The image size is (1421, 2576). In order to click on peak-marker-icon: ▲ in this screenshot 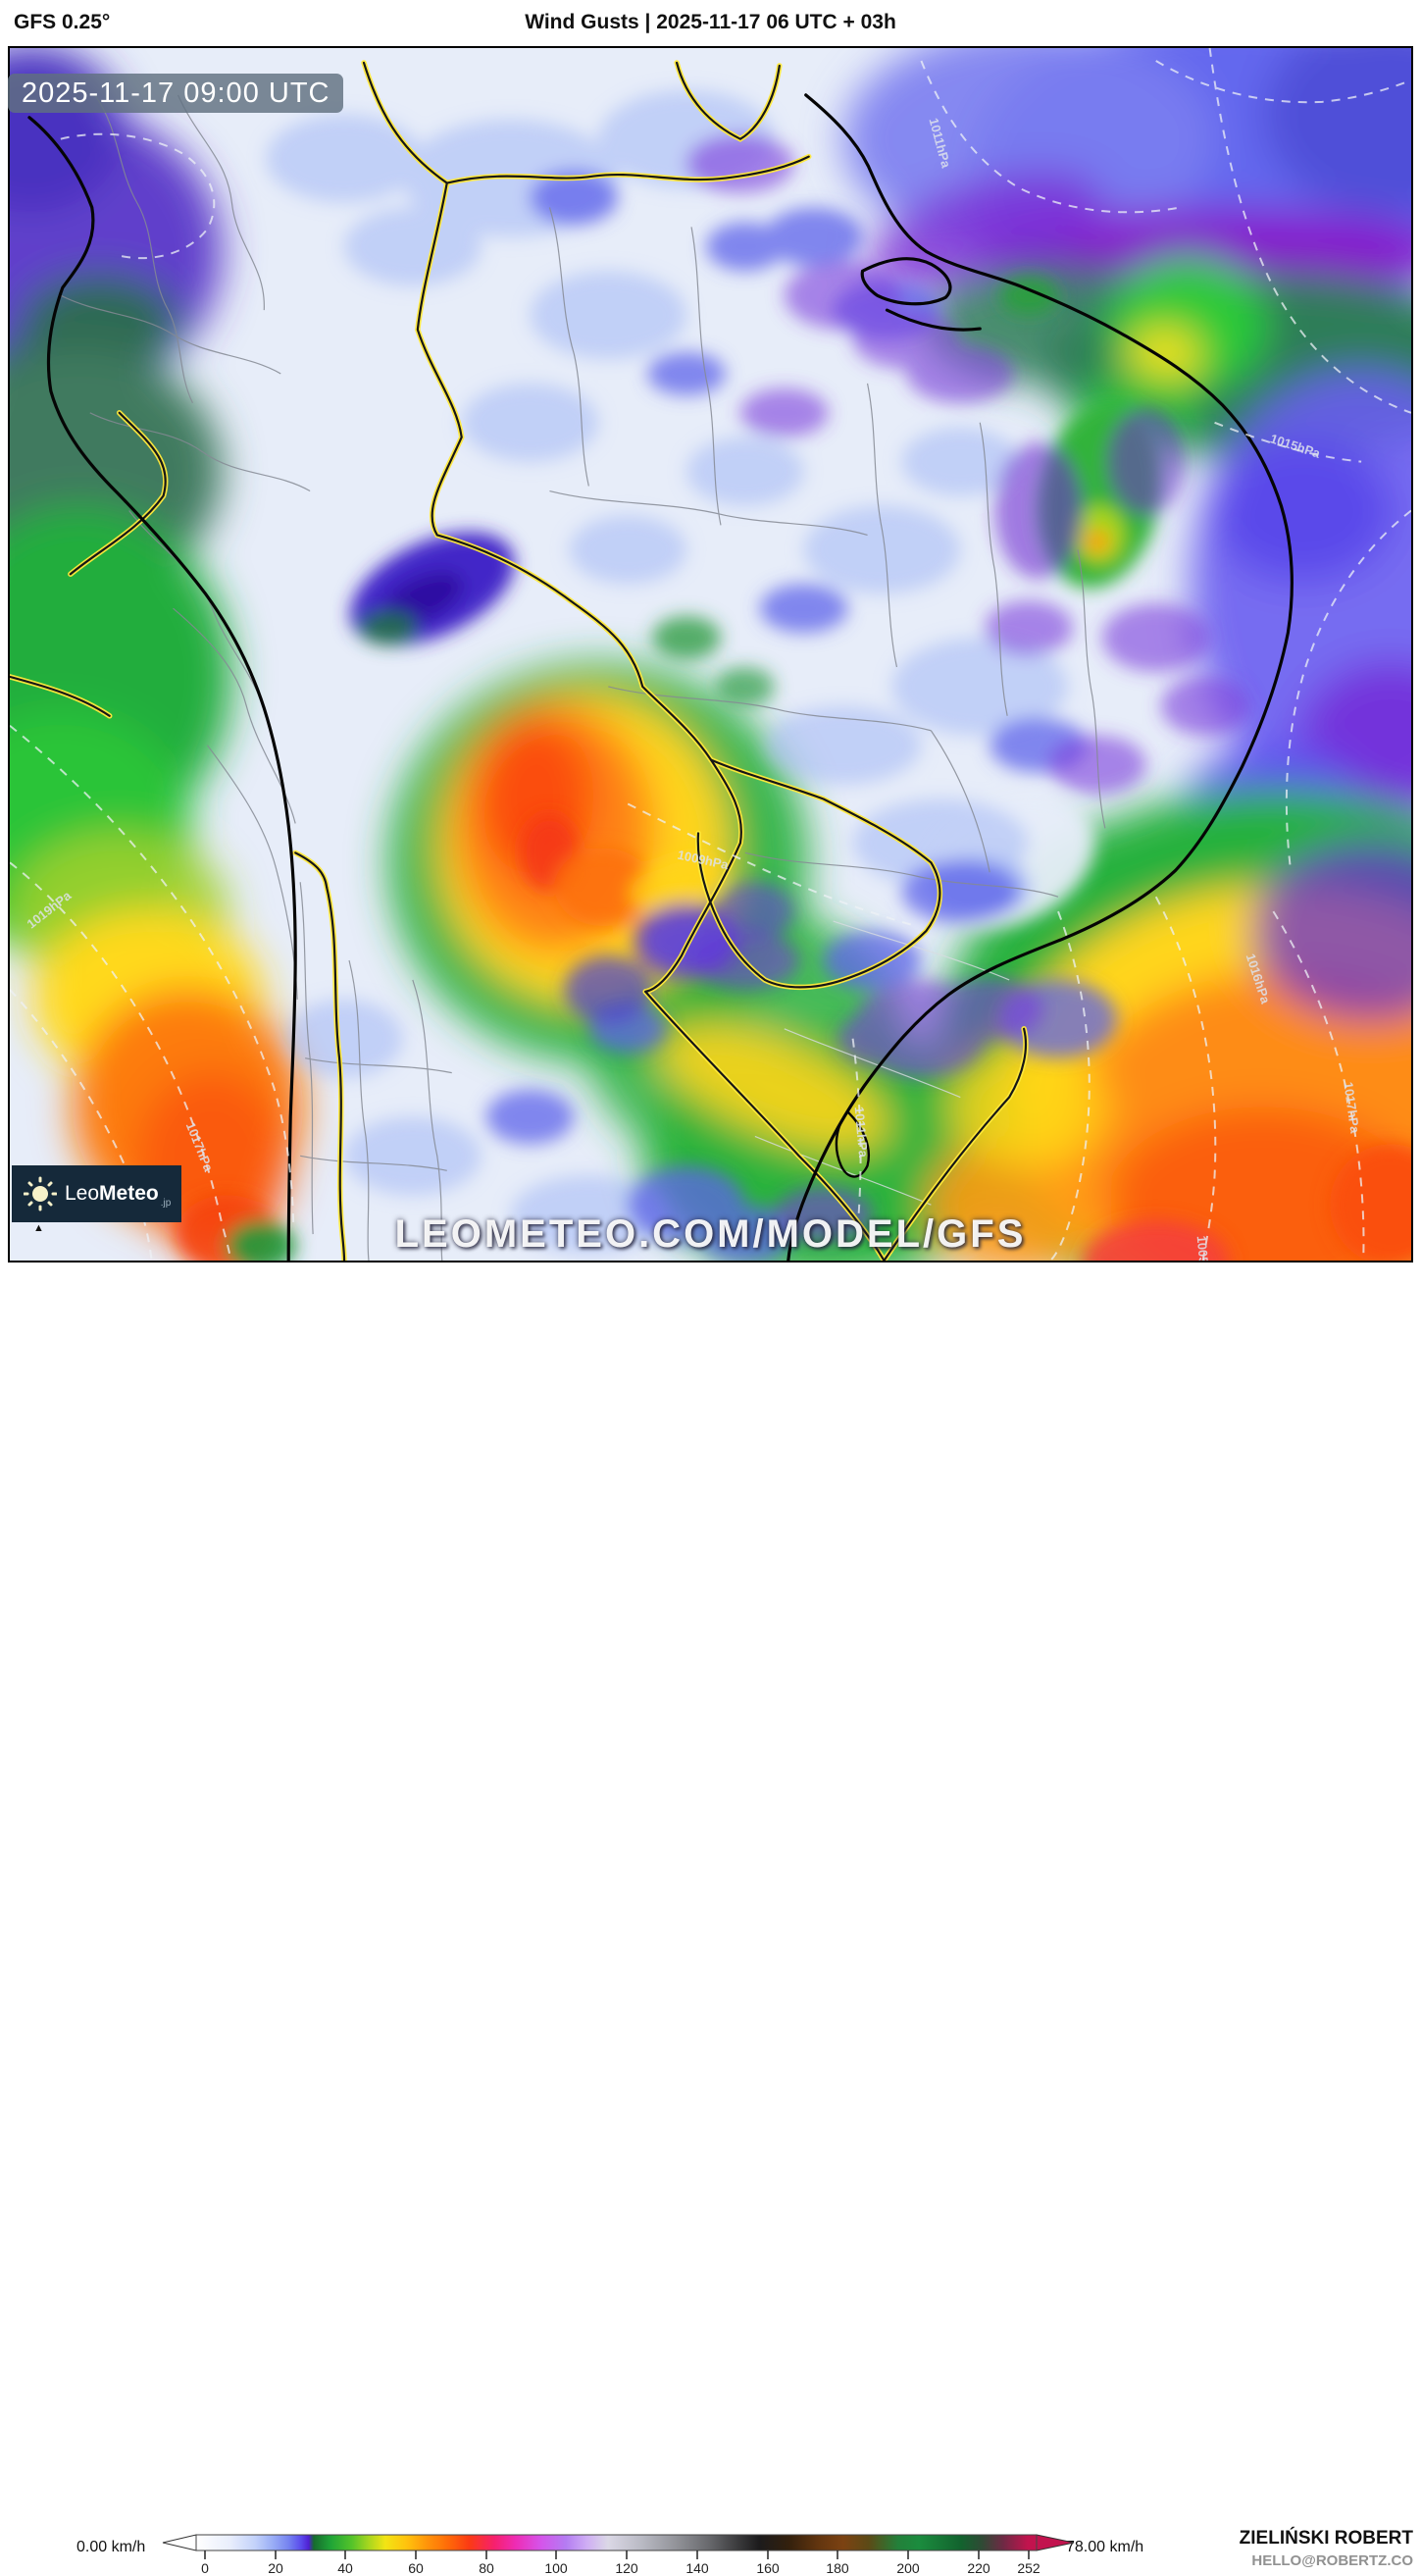, I will do `click(38, 1228)`.